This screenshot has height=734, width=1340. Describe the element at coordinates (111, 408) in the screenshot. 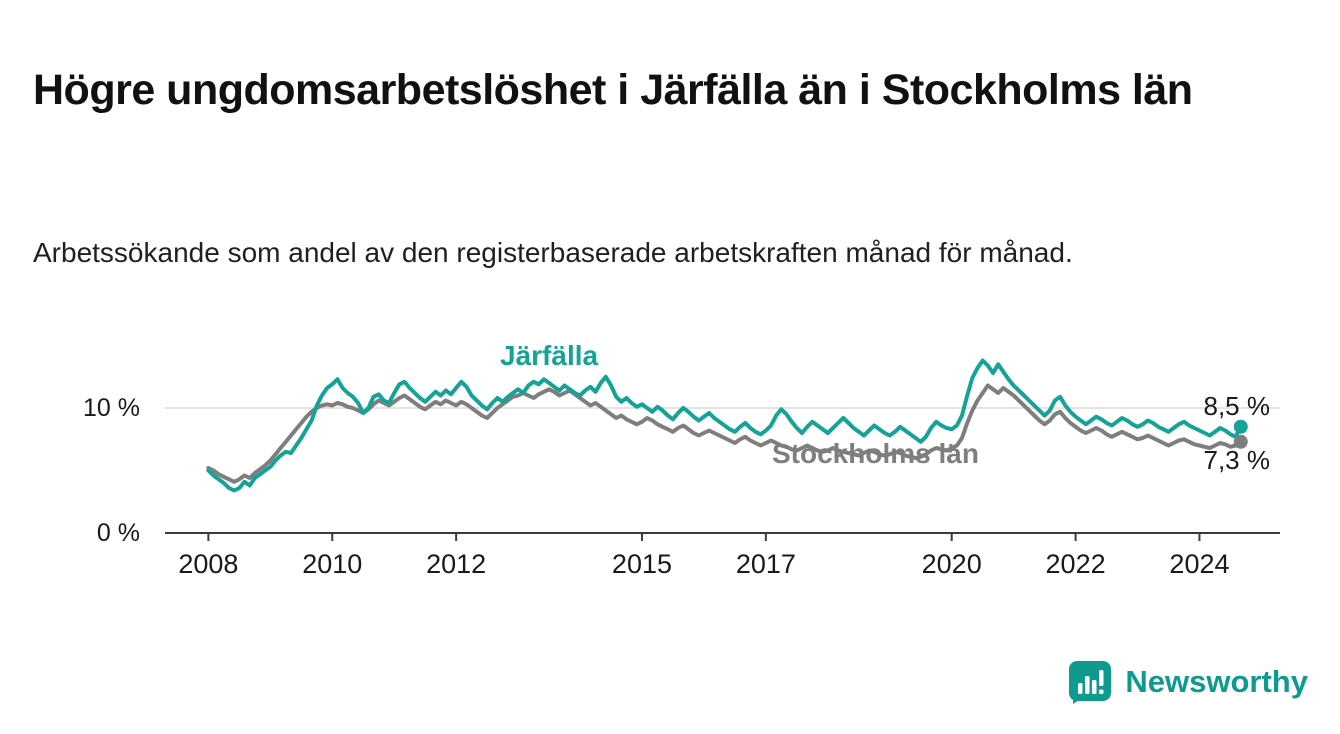

I see `y-axis-tick-label-10: 10 %` at that location.